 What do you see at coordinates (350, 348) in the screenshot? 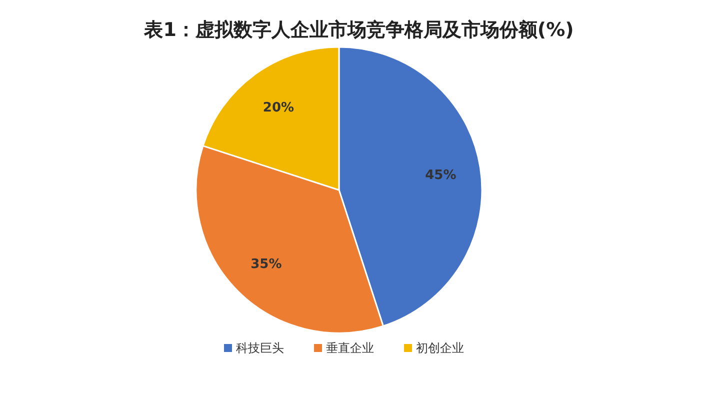
I see `legend-label: 垂直企业` at bounding box center [350, 348].